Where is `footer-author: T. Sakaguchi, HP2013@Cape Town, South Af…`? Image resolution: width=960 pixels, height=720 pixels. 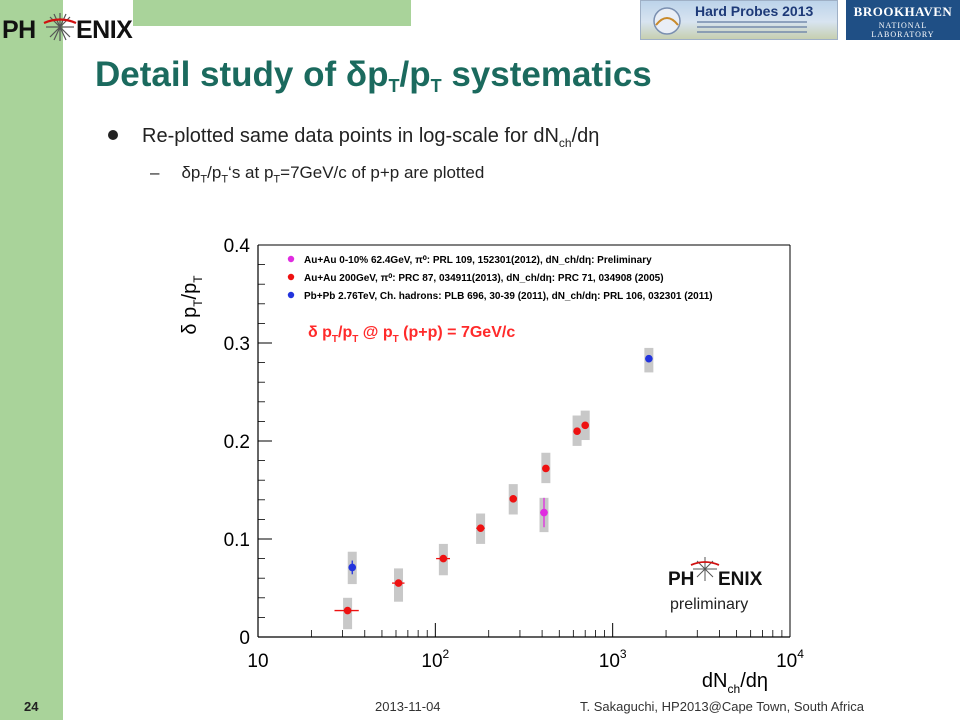
footer-author: T. Sakaguchi, HP2013@Cape Town, South Af… is located at coordinates (722, 706).